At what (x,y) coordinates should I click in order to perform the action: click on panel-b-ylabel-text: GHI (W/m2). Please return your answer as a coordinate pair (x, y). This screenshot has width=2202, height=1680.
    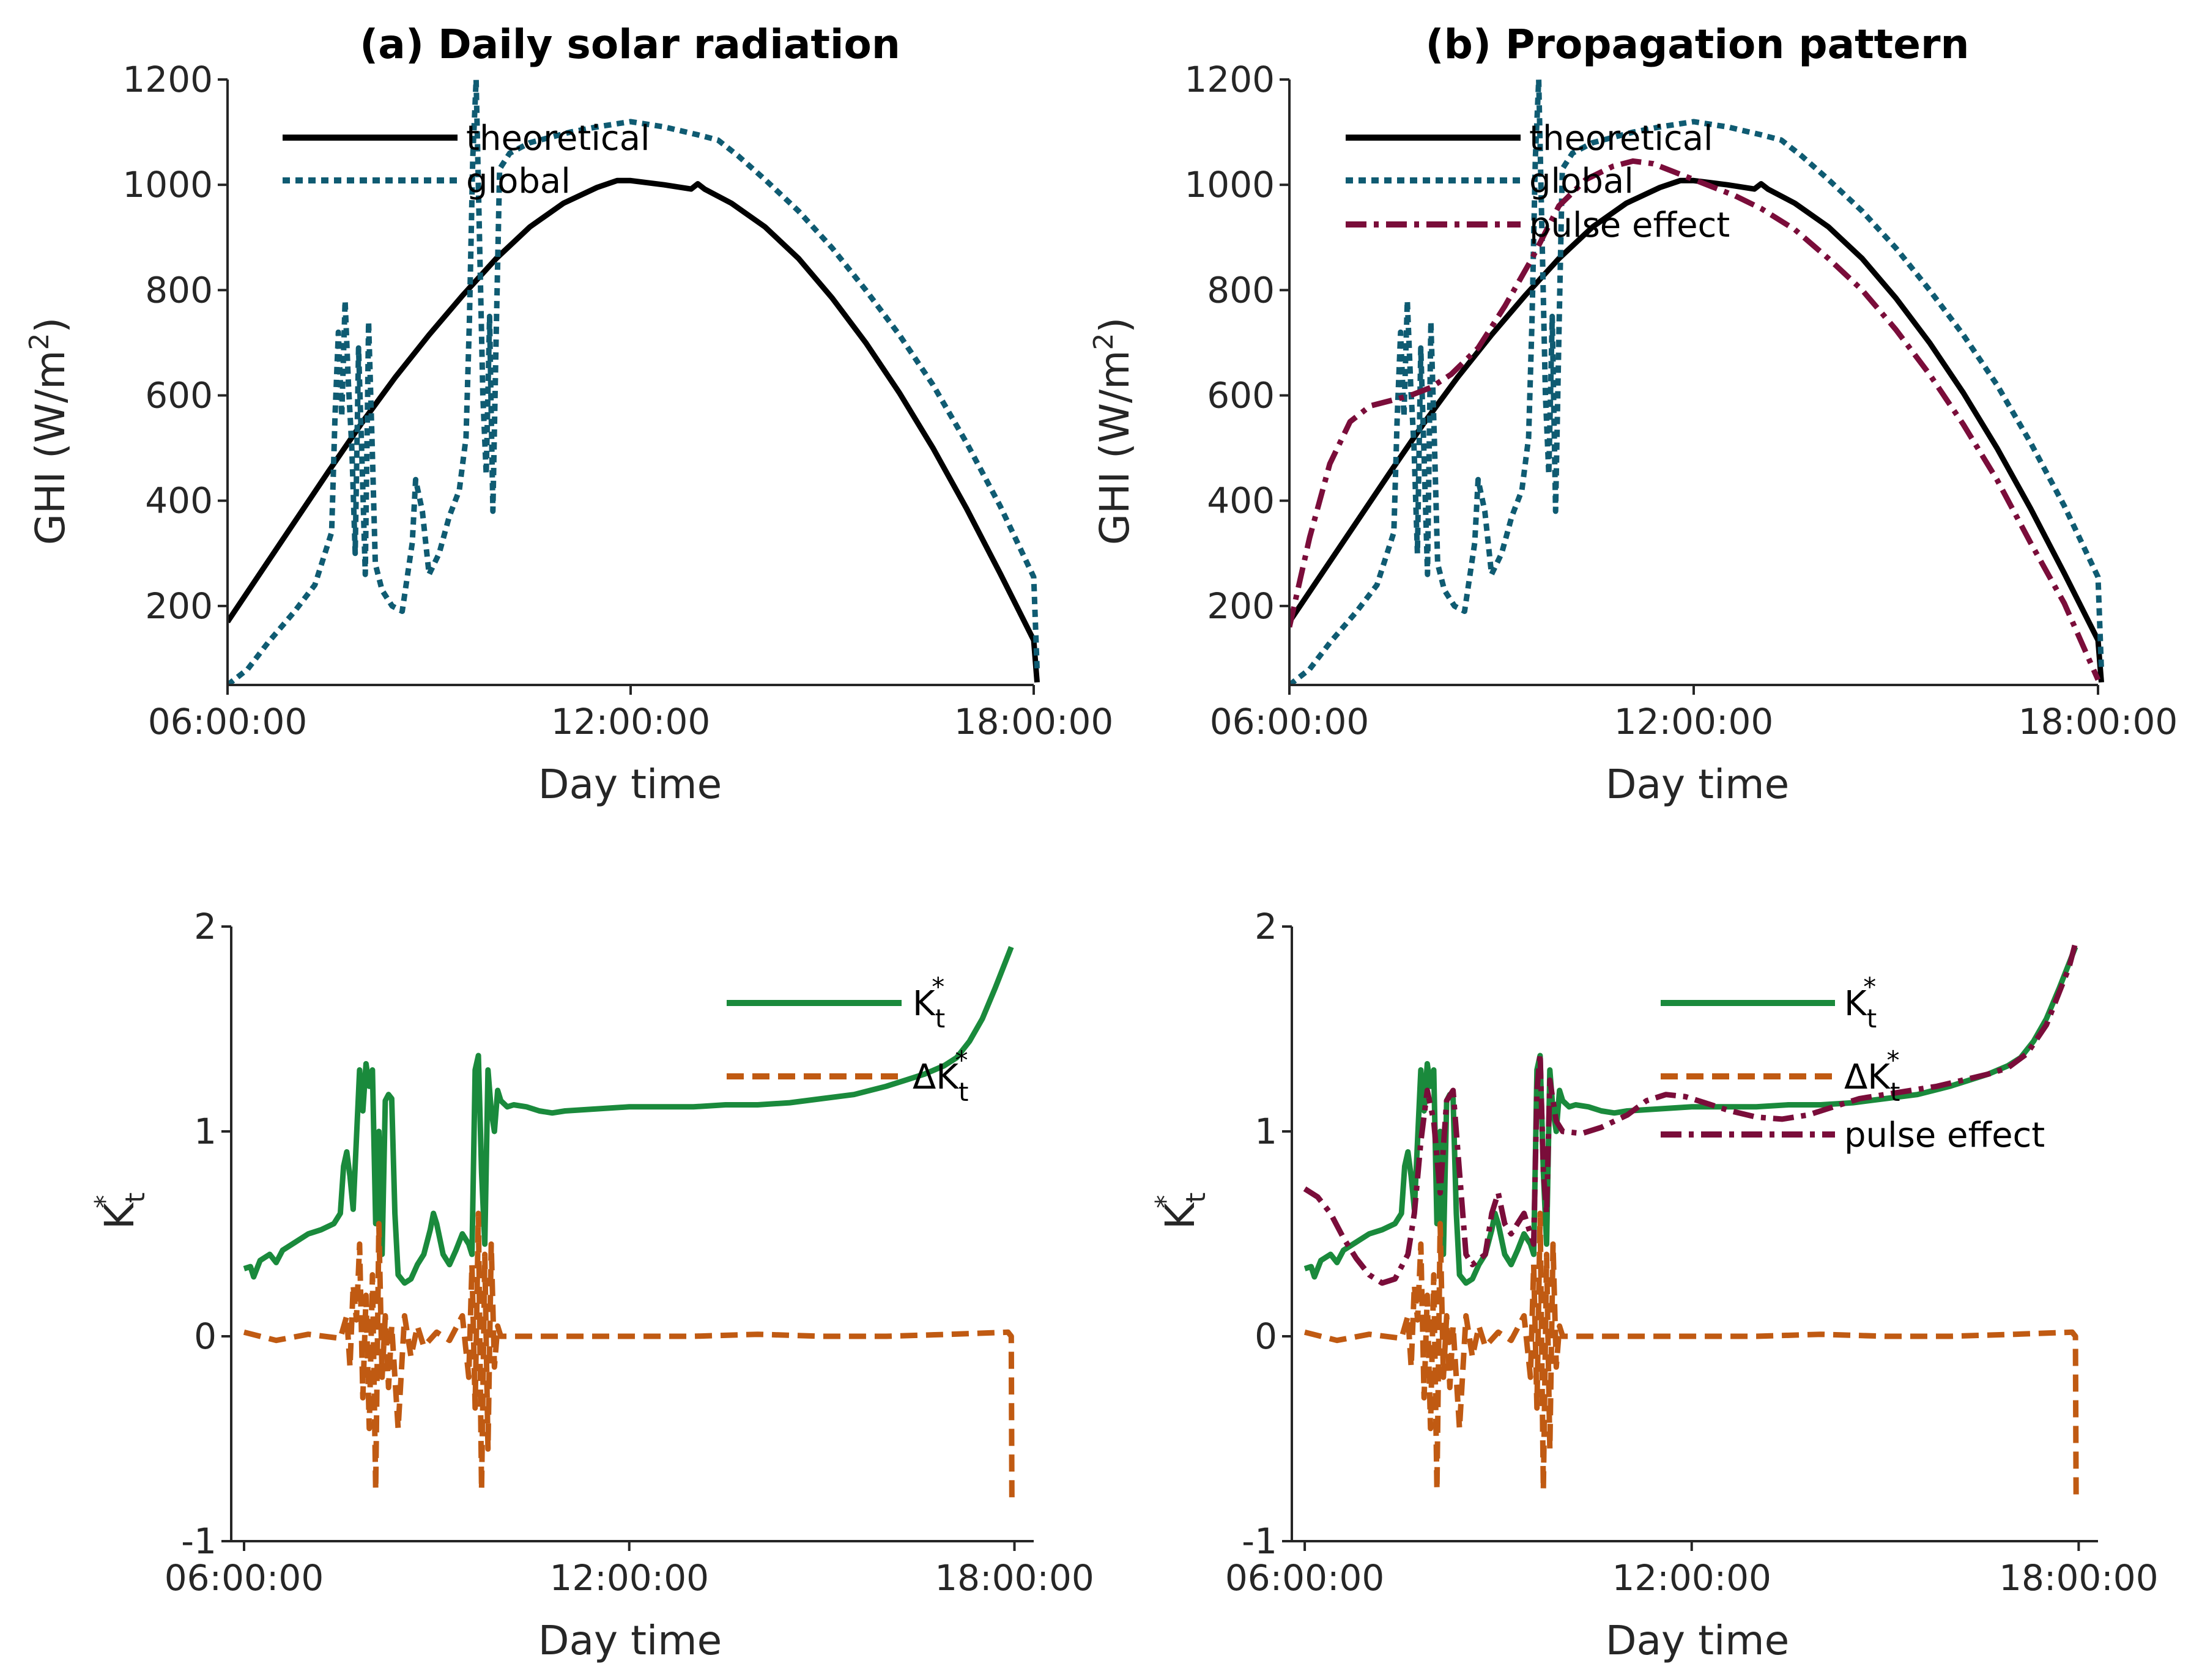
    Looking at the image, I should click on (1113, 431).